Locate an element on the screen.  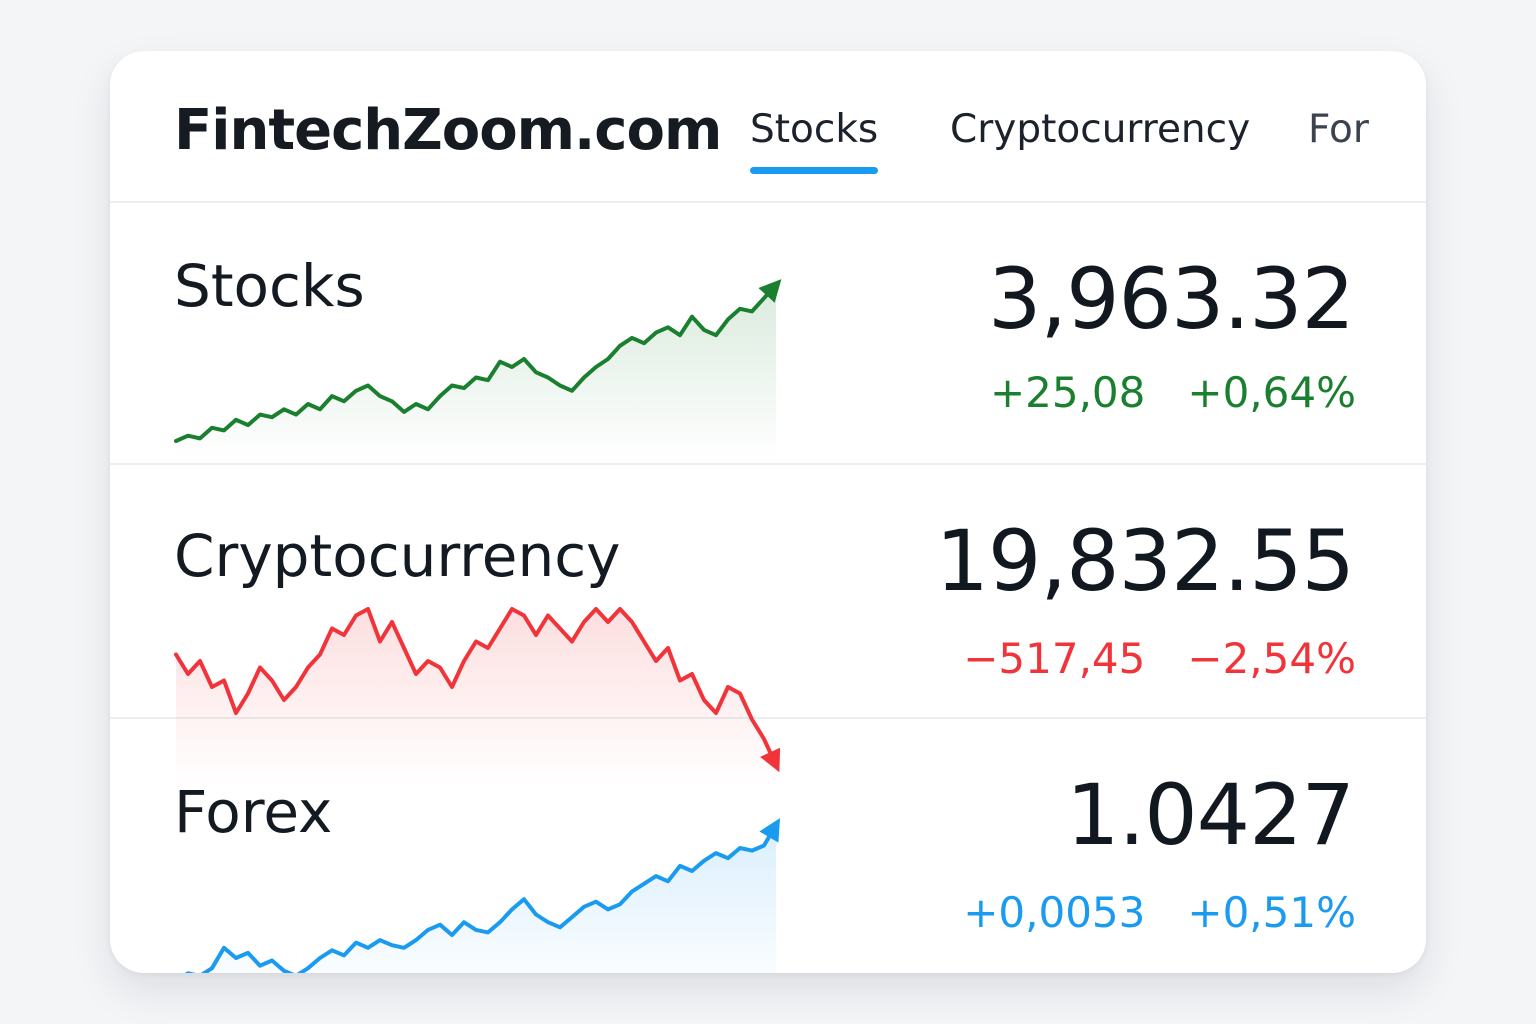
trend-down-arrow-icon is located at coordinates (770, 760).